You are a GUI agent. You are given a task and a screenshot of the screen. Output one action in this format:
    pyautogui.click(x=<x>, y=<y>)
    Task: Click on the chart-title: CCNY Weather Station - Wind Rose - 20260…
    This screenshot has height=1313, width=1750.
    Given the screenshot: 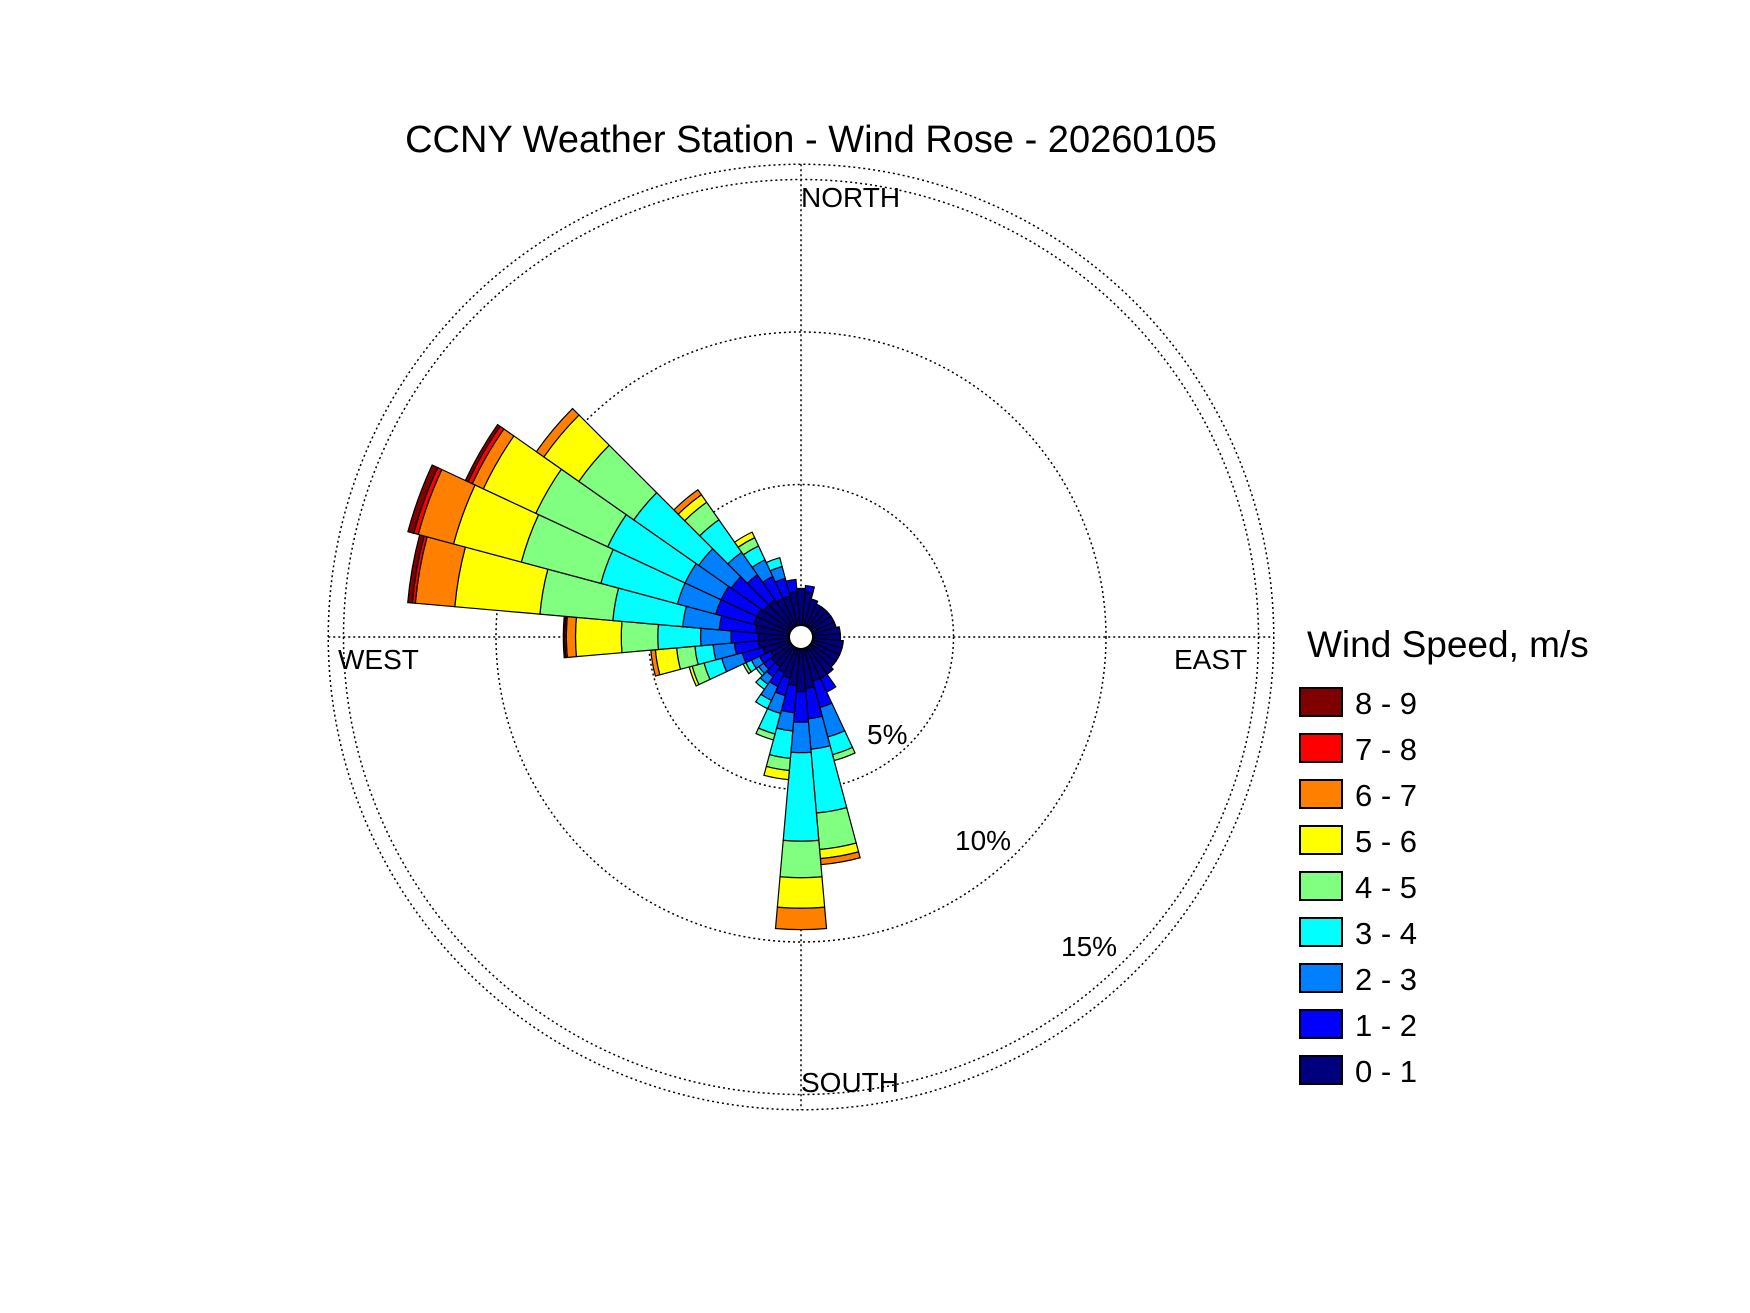 What is the action you would take?
    pyautogui.click(x=811, y=140)
    